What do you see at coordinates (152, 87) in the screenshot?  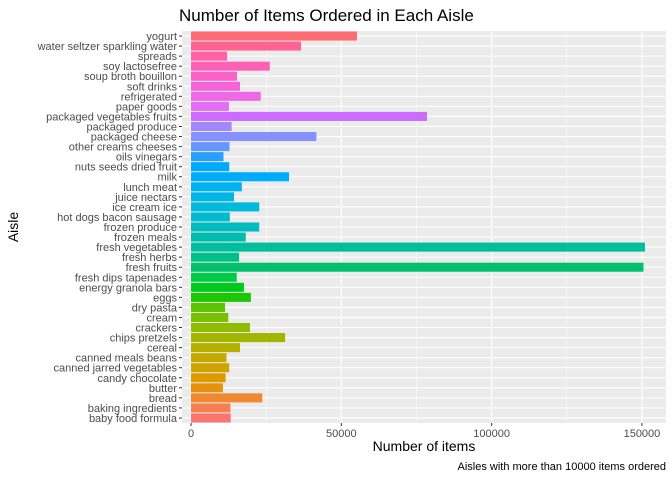 I see `y-tick-label: soft drinks` at bounding box center [152, 87].